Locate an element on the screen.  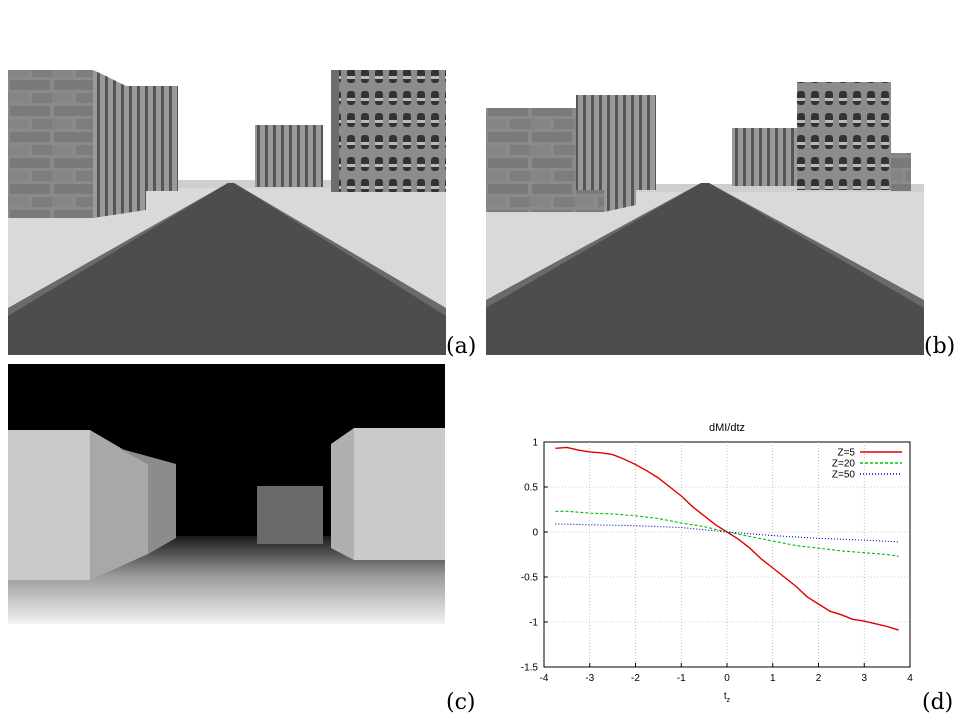
y-tick-label: 0 is located at coordinates (535, 533).